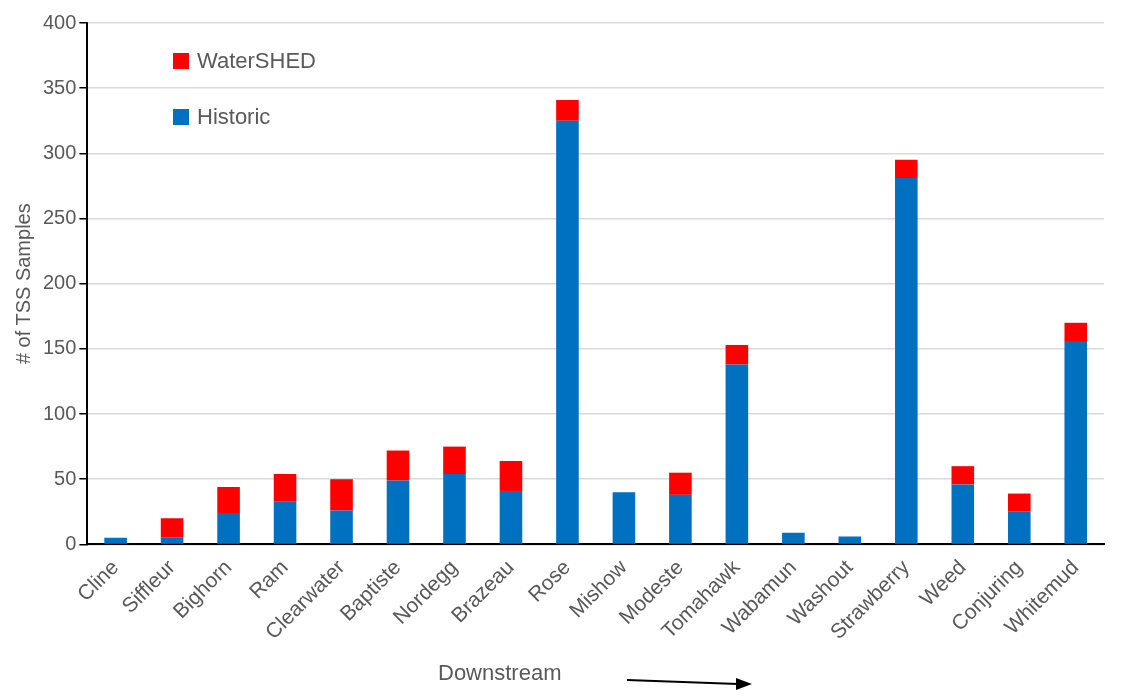 The width and height of the screenshot is (1122, 696). What do you see at coordinates (59, 217) in the screenshot?
I see `y-tick-label: 250` at bounding box center [59, 217].